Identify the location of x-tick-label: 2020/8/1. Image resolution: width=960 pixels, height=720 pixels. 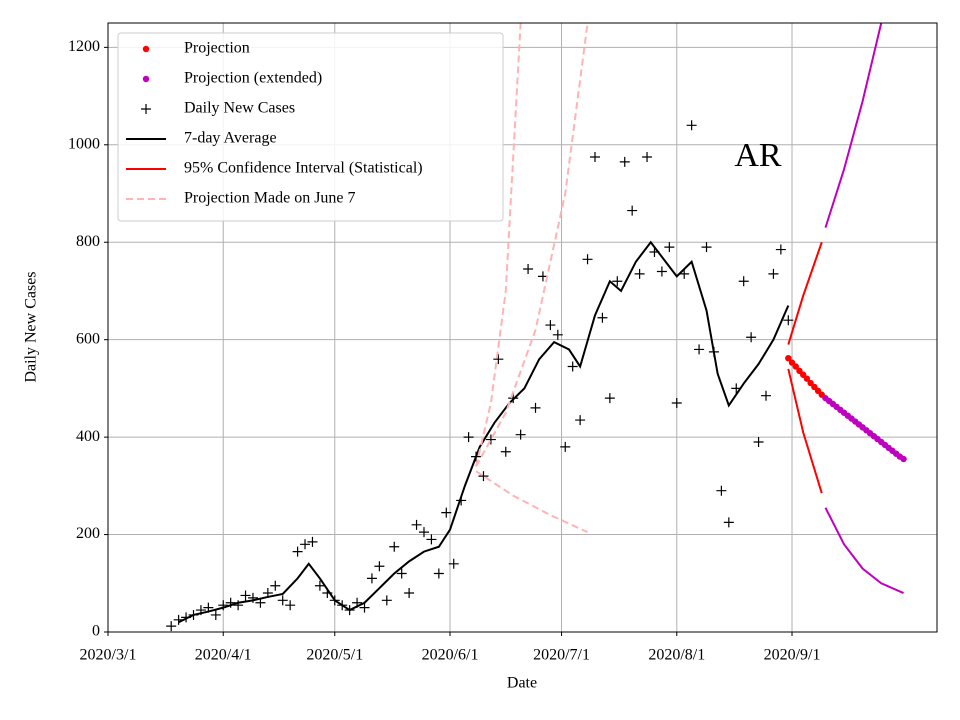
(676, 655).